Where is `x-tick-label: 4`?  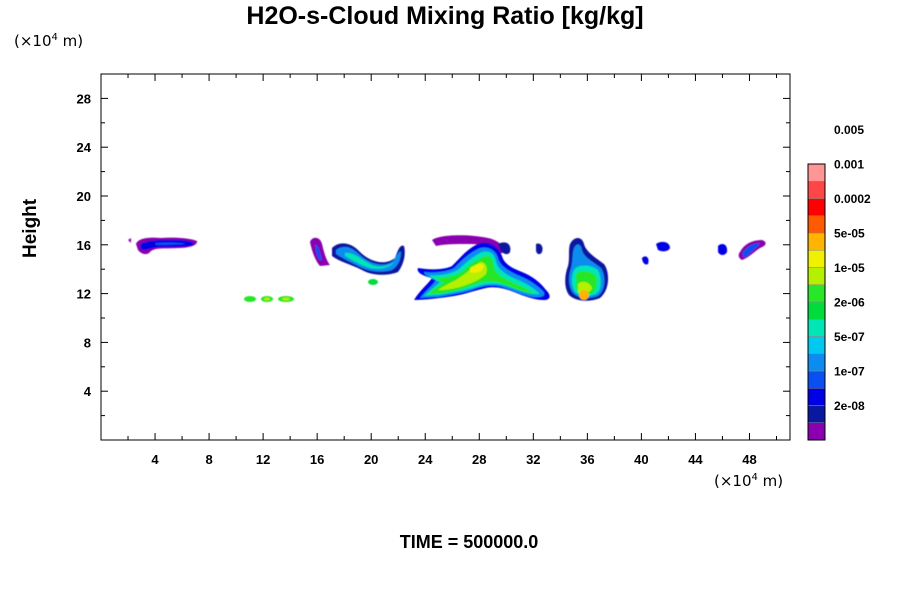
x-tick-label: 4 is located at coordinates (155, 459).